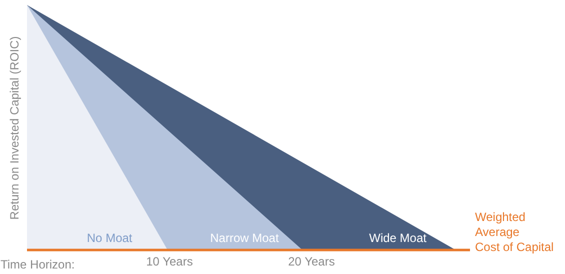 The image size is (565, 274). I want to click on series-label: Narrow Moat, so click(245, 238).